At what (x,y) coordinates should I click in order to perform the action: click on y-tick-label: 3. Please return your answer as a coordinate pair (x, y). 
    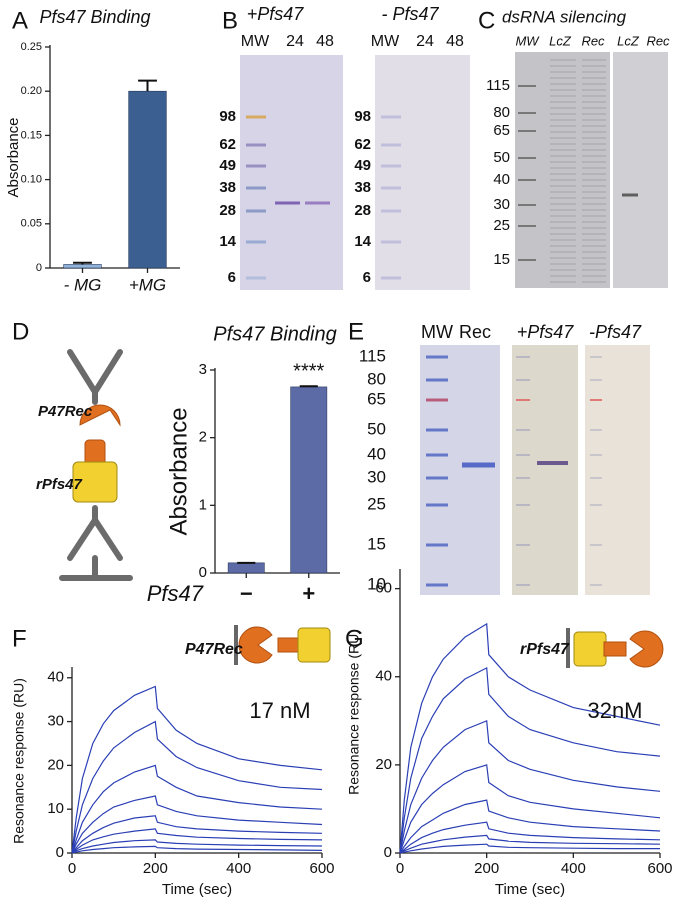
    Looking at the image, I should click on (203, 369).